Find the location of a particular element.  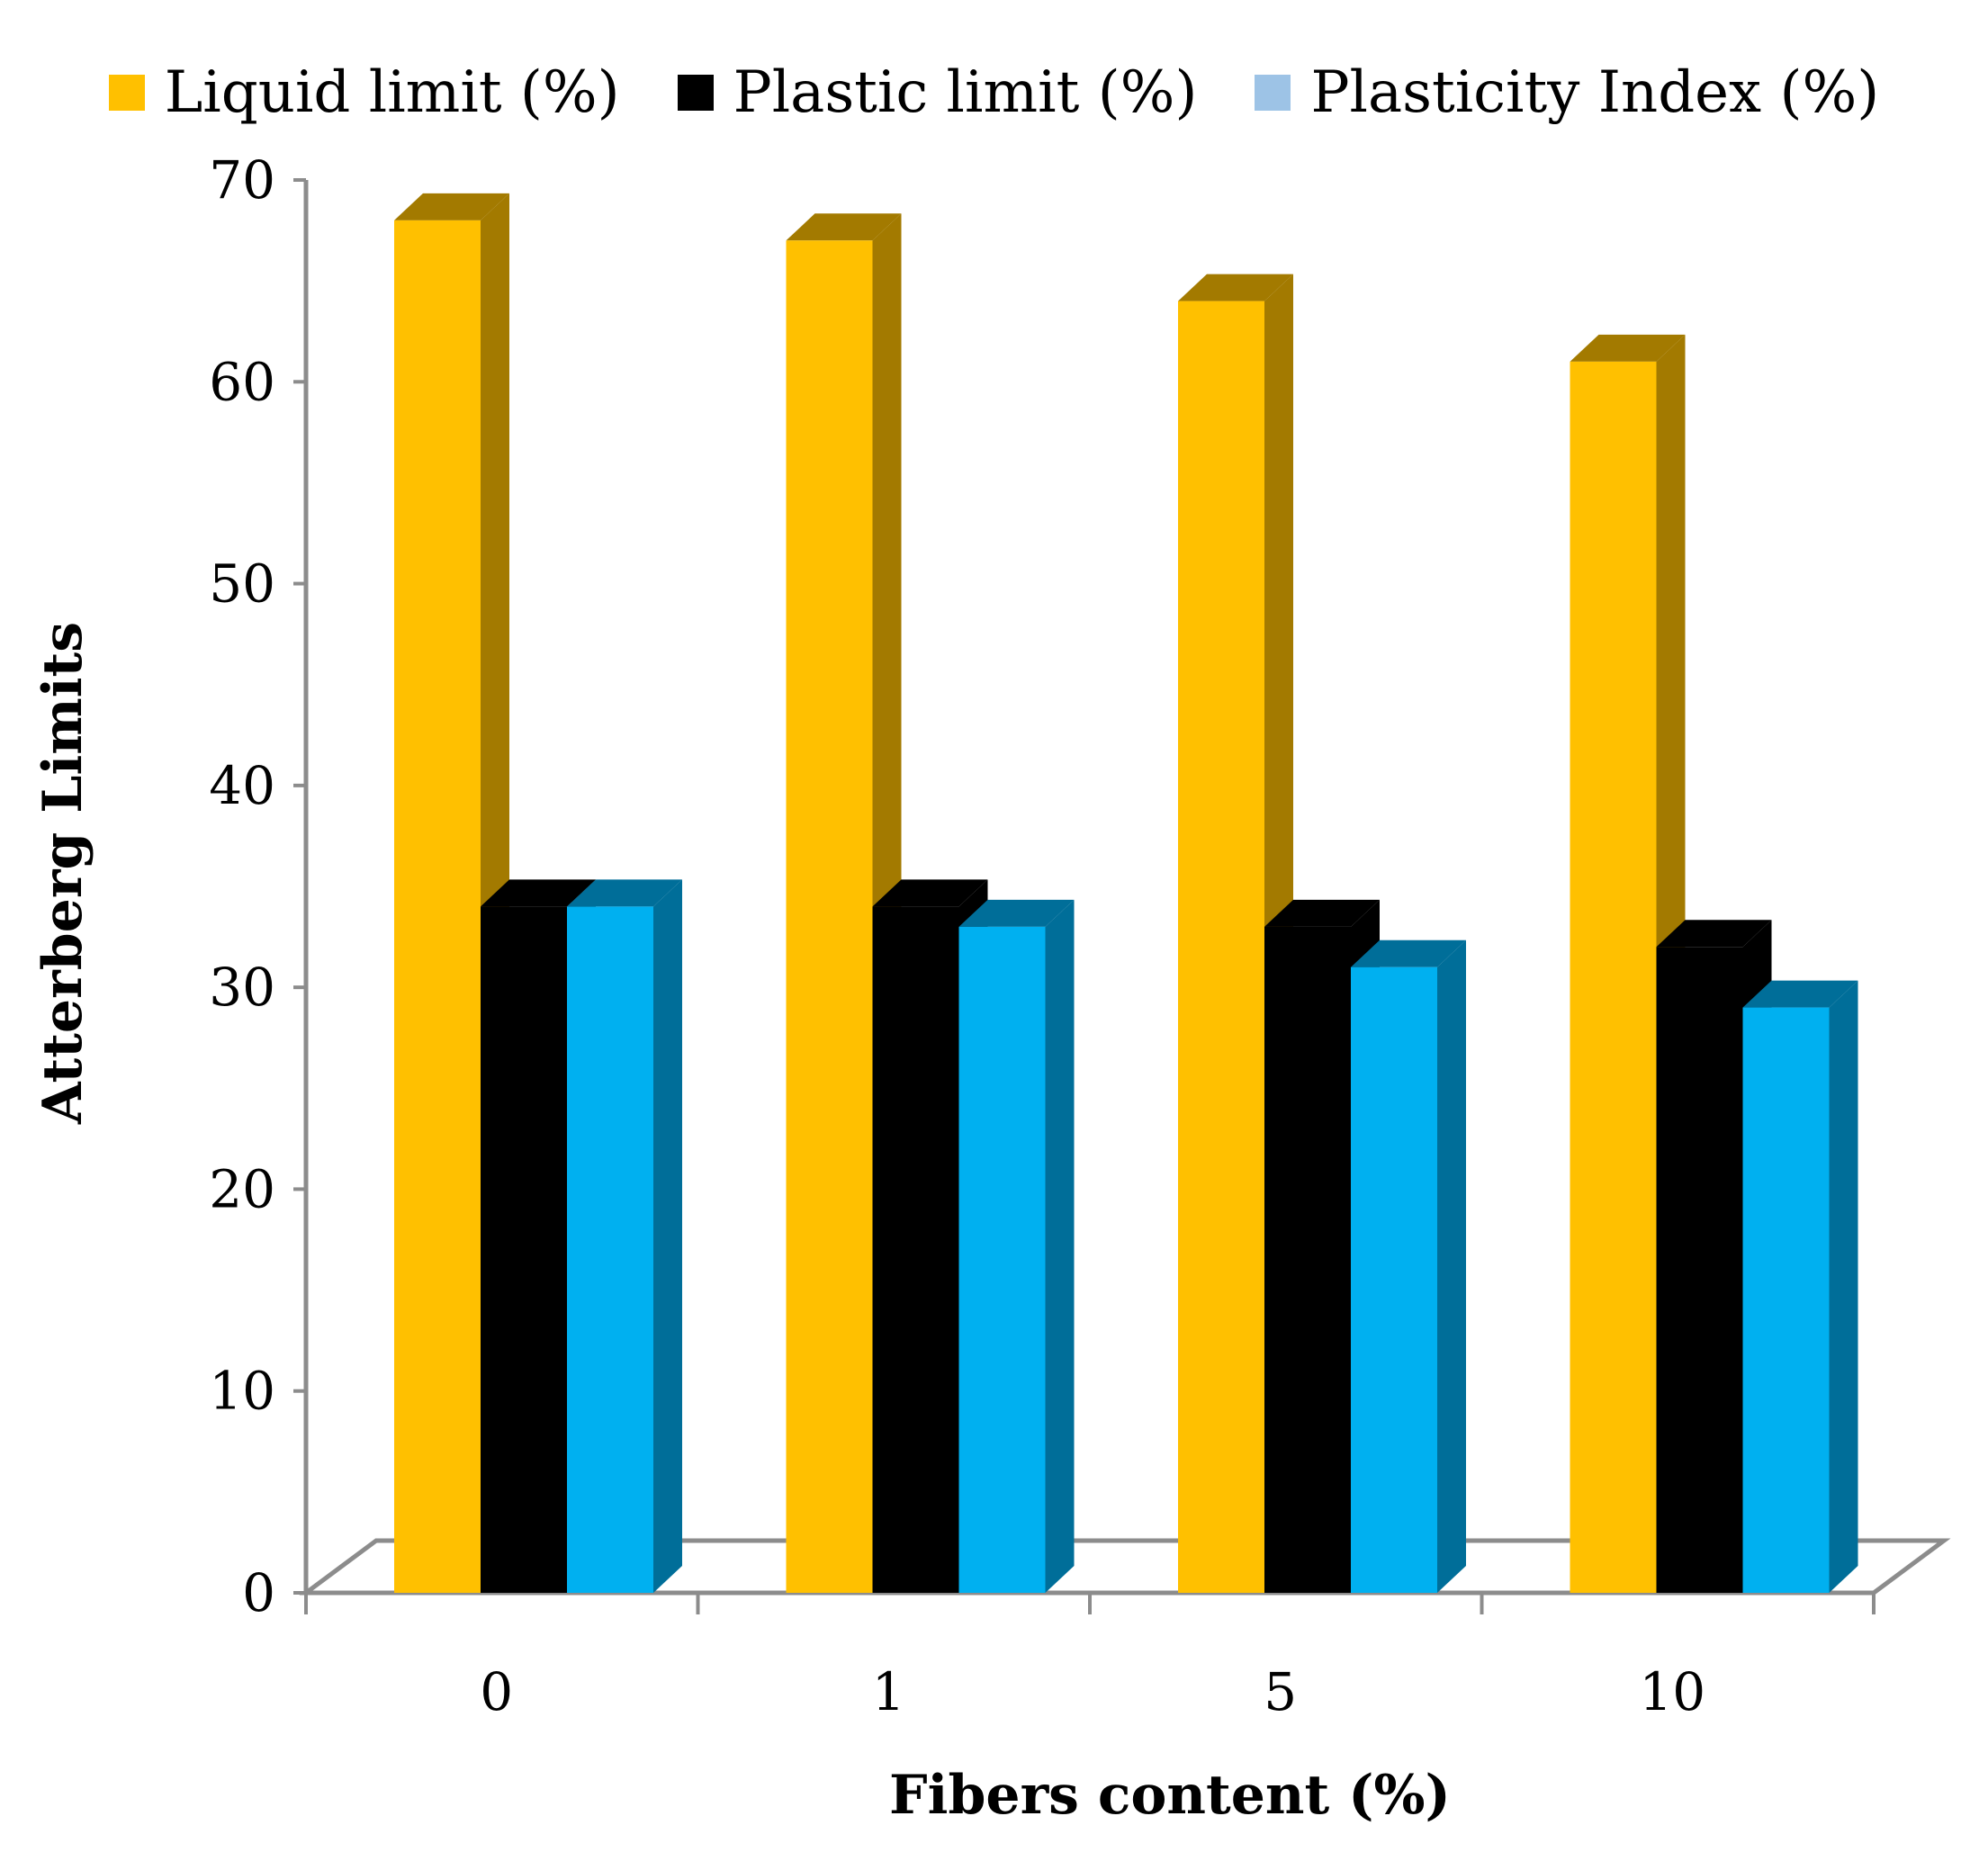

legend-item-liquid-limit: Liquid limit (%) is located at coordinates (364, 93).